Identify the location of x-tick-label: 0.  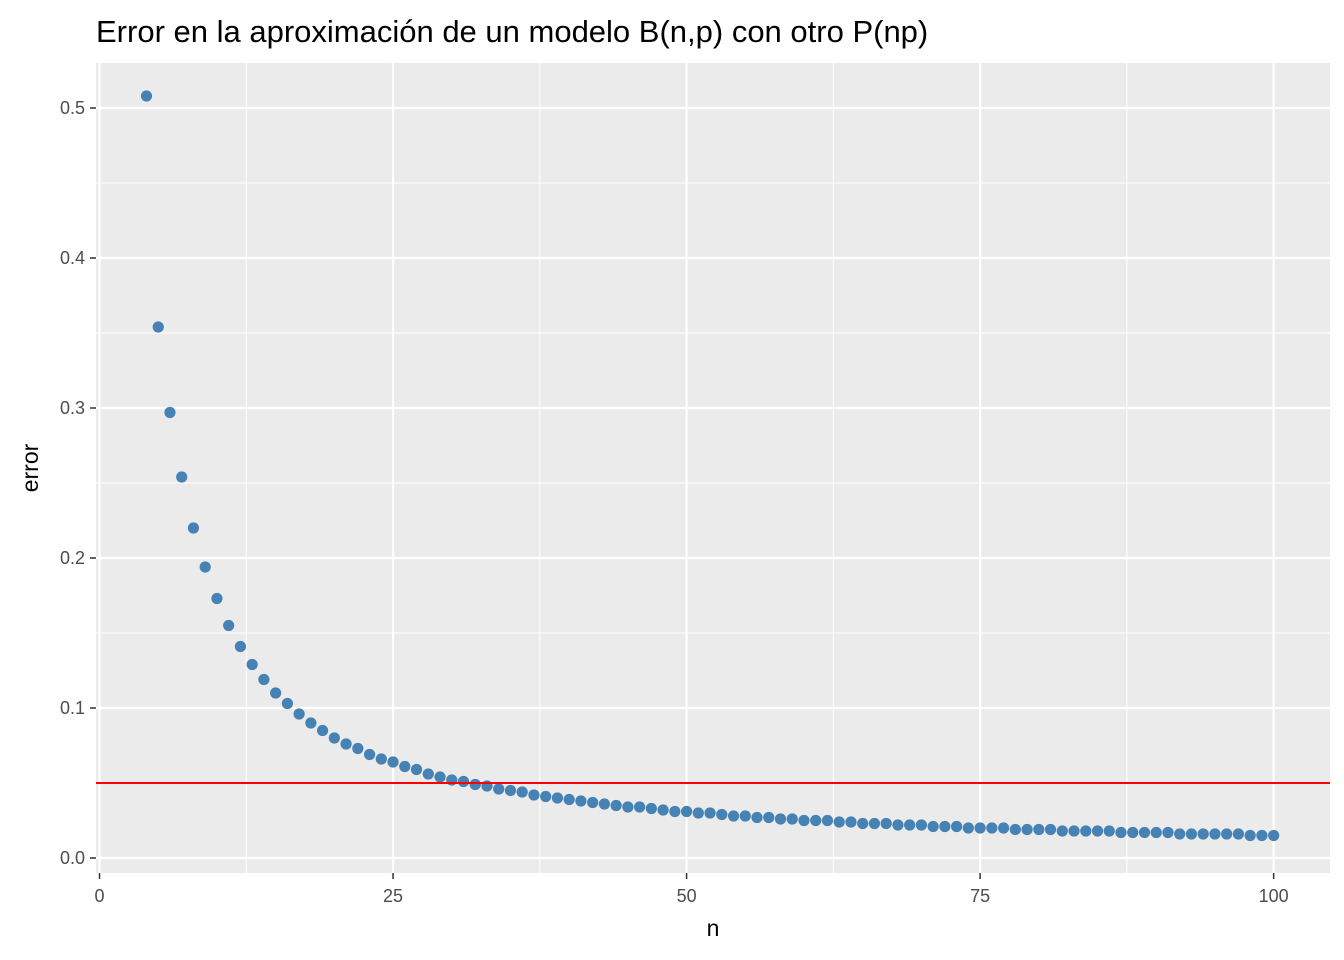
(100, 896).